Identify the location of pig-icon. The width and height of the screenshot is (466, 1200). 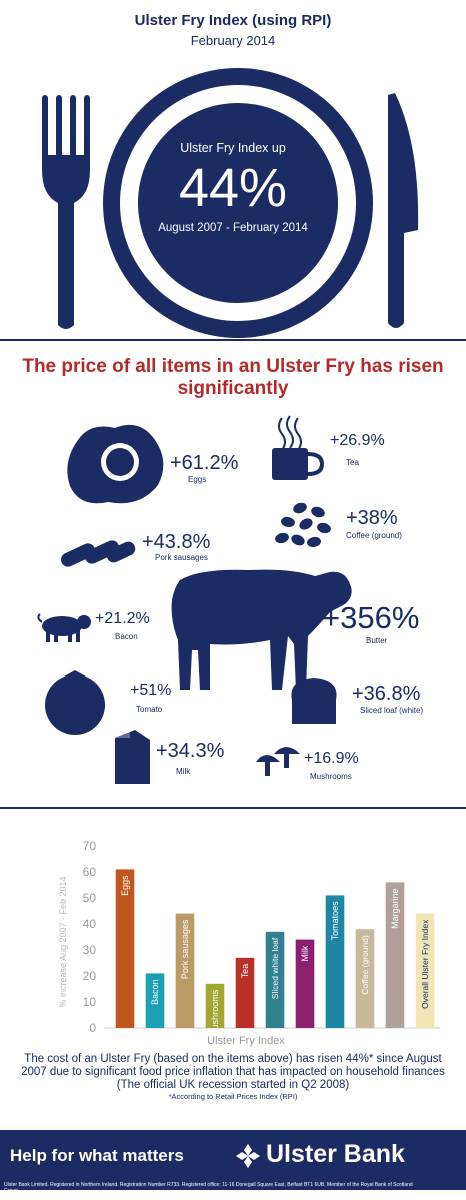
(64, 627).